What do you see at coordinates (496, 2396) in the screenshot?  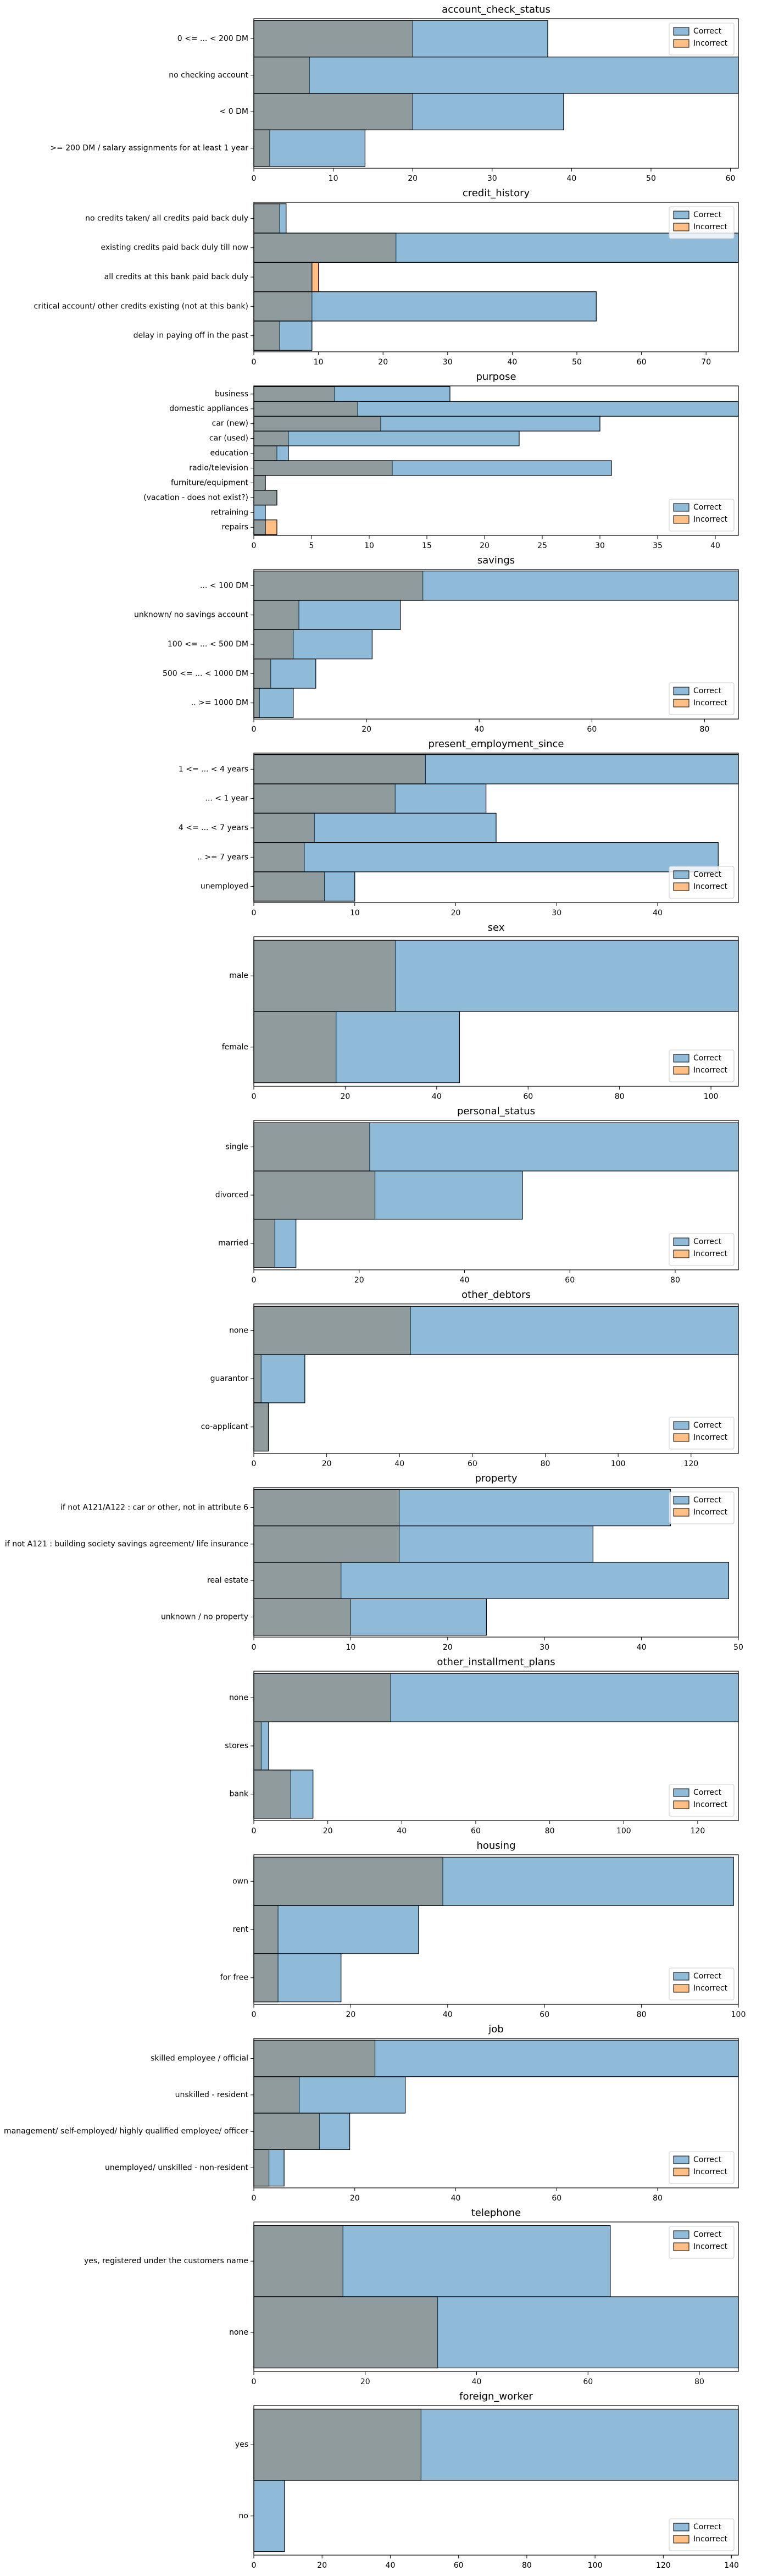 I see `chart-title: foreign_worker` at bounding box center [496, 2396].